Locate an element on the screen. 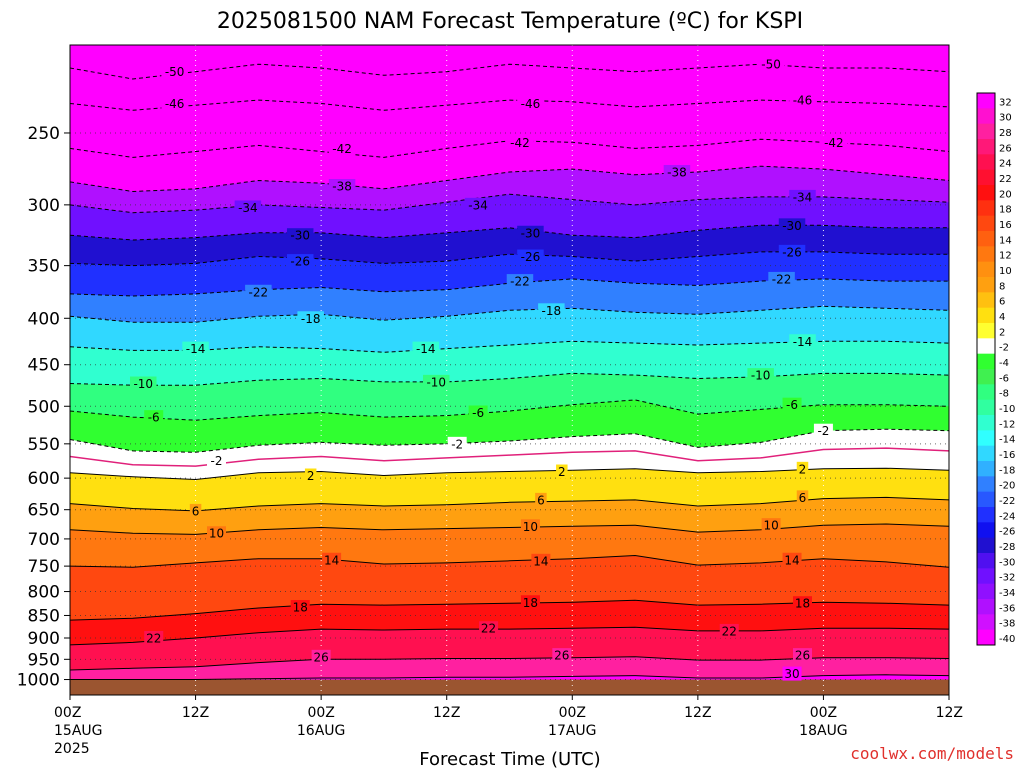 The image size is (1024, 768). contour-label: 2 is located at coordinates (803, 469).